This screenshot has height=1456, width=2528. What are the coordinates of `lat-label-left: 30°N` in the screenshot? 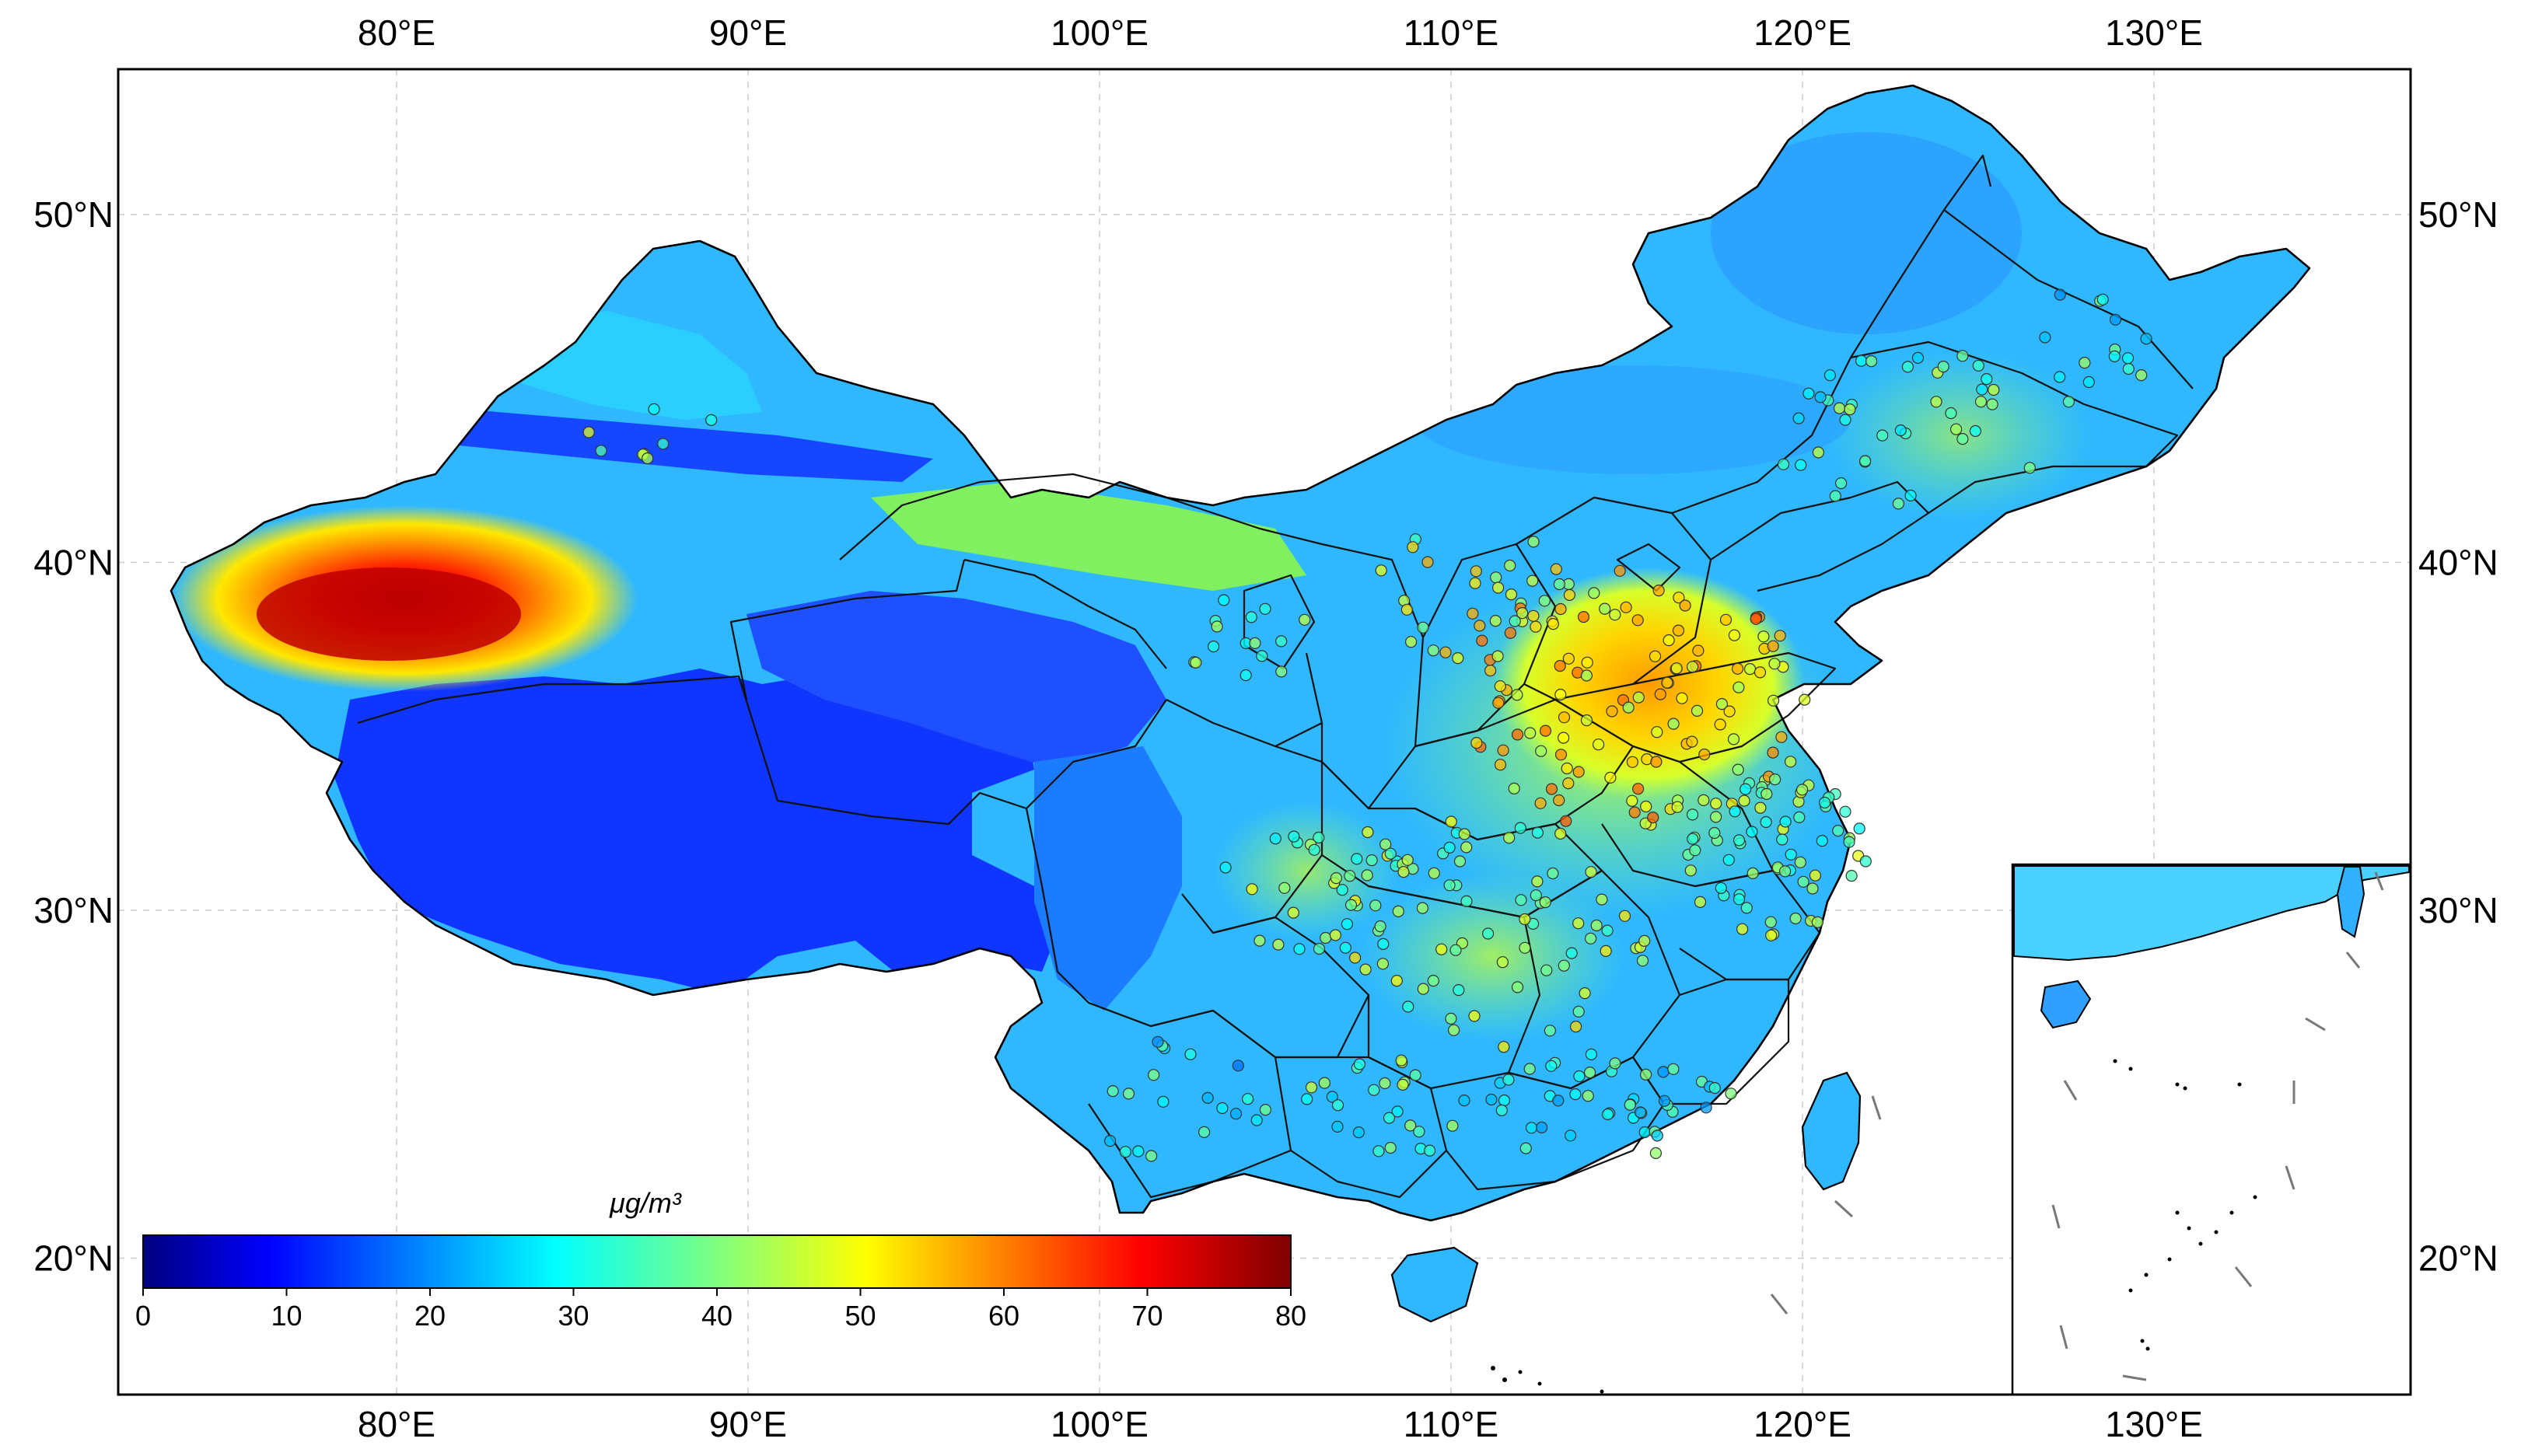 It's located at (74, 911).